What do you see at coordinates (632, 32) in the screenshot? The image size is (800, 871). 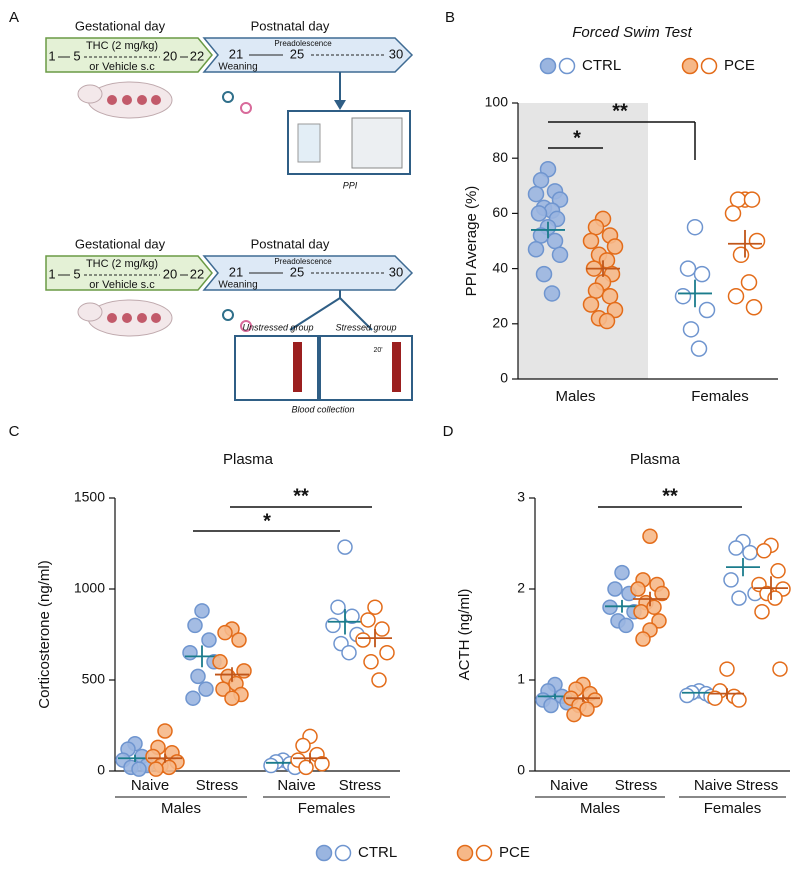 I see `chart-title: Forced Swim Test` at bounding box center [632, 32].